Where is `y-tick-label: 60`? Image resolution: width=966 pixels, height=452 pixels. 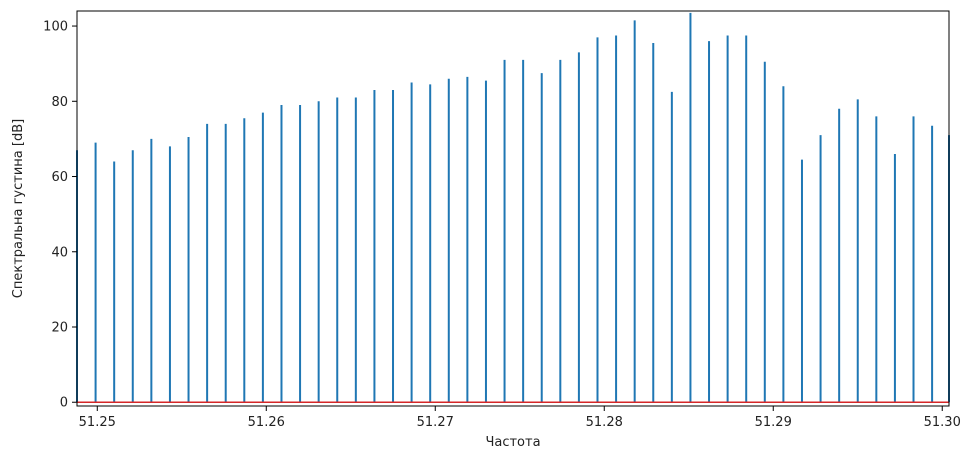
y-tick-label: 60 is located at coordinates (59, 177).